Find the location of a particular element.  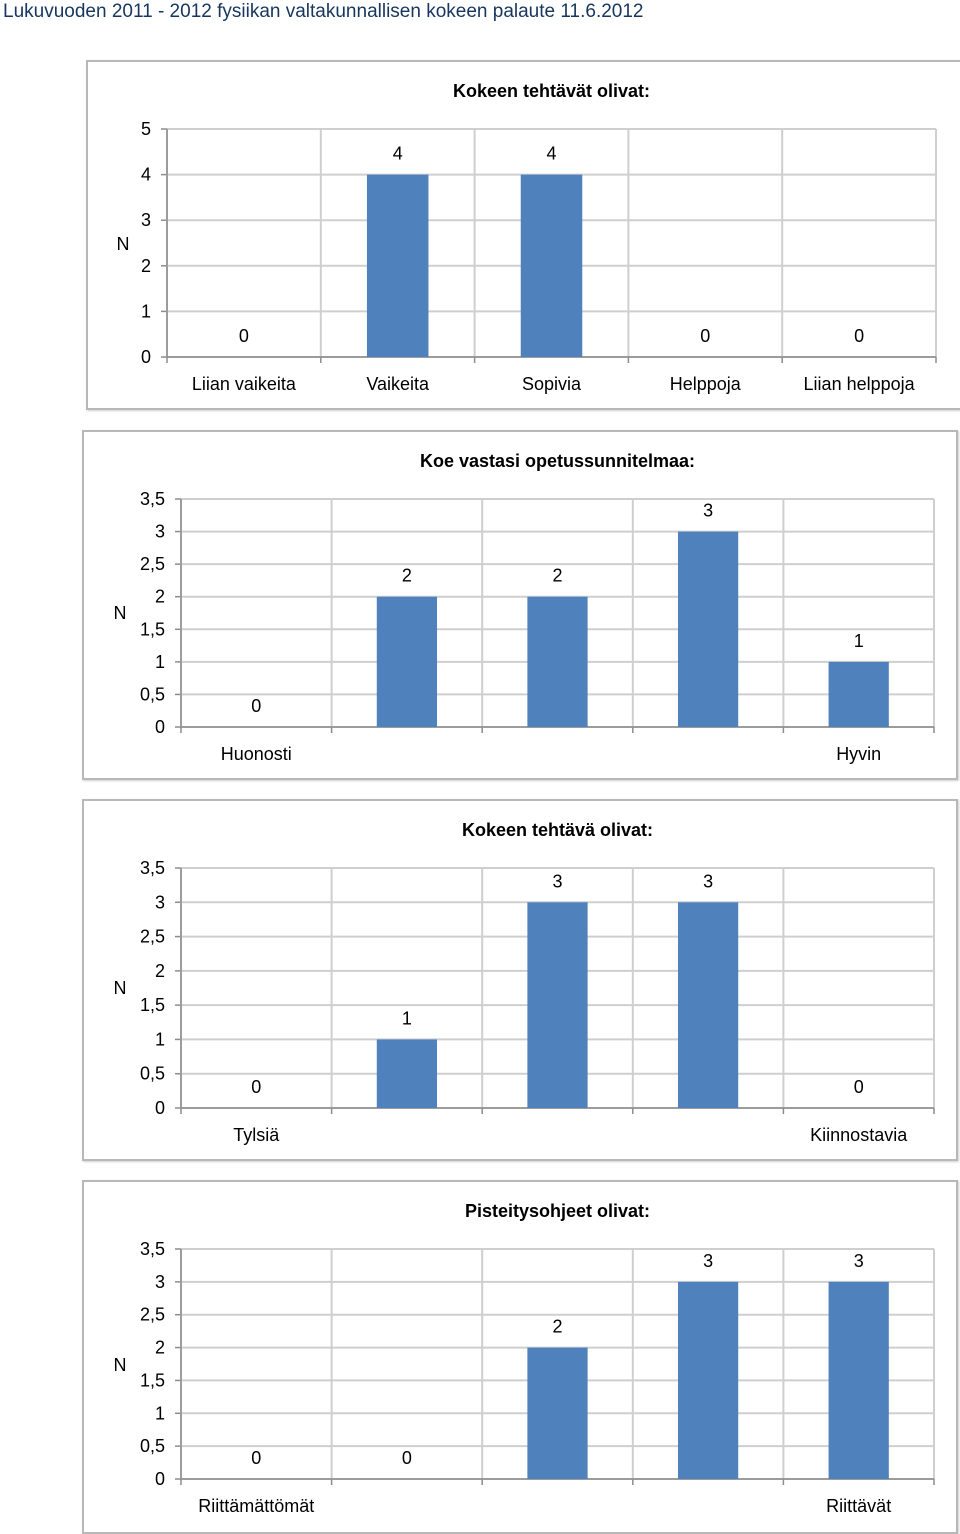

category-label: Riittävät is located at coordinates (858, 1506).